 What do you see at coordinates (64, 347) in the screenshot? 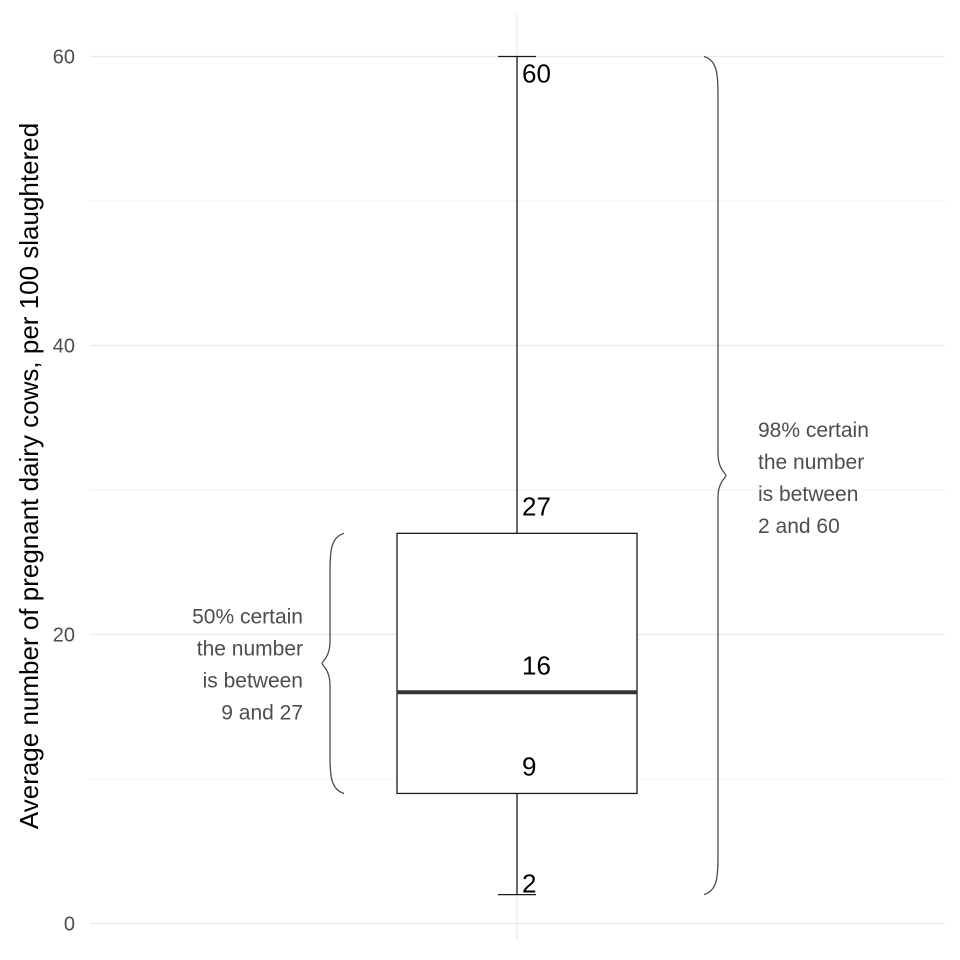
I see `y-tick-label: 40` at bounding box center [64, 347].